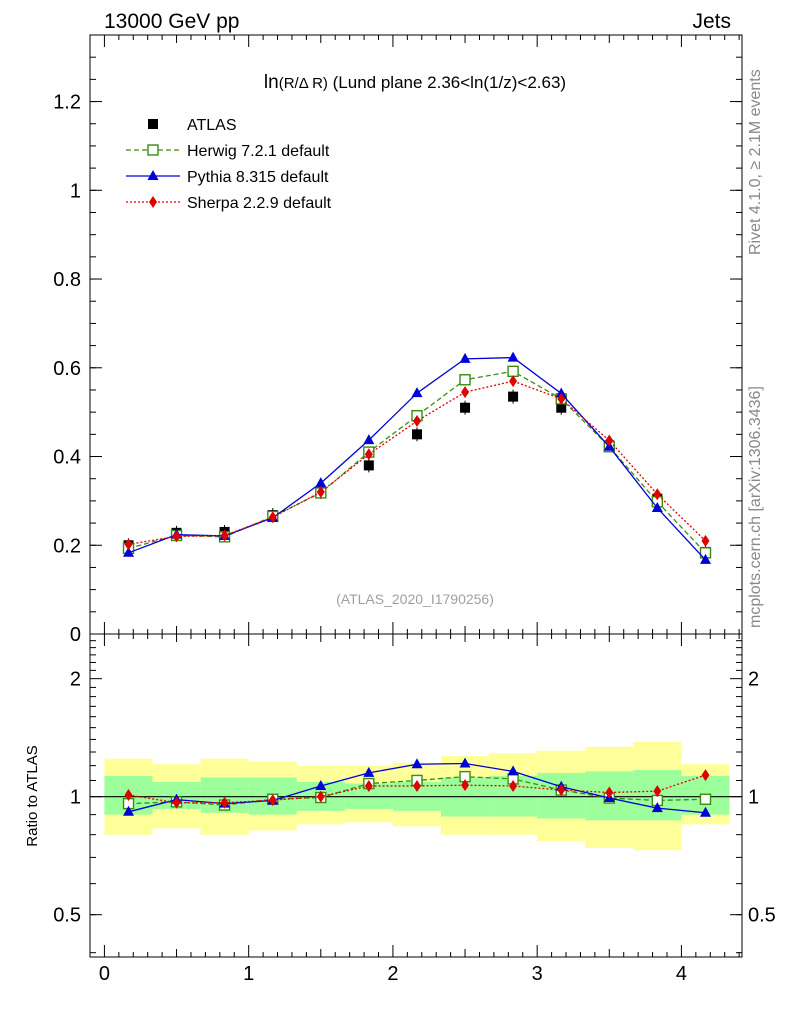  I want to click on ratio-y-tick-label-right: 1, so click(753, 798).